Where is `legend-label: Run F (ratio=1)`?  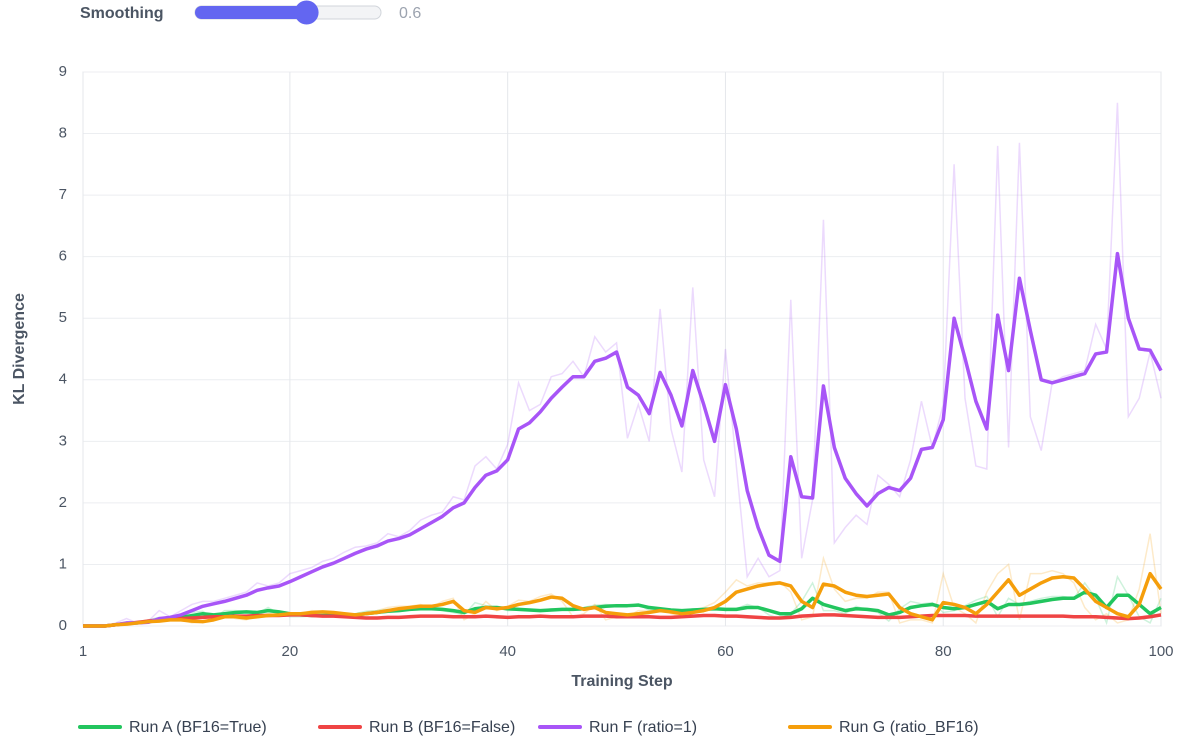 legend-label: Run F (ratio=1) is located at coordinates (643, 727).